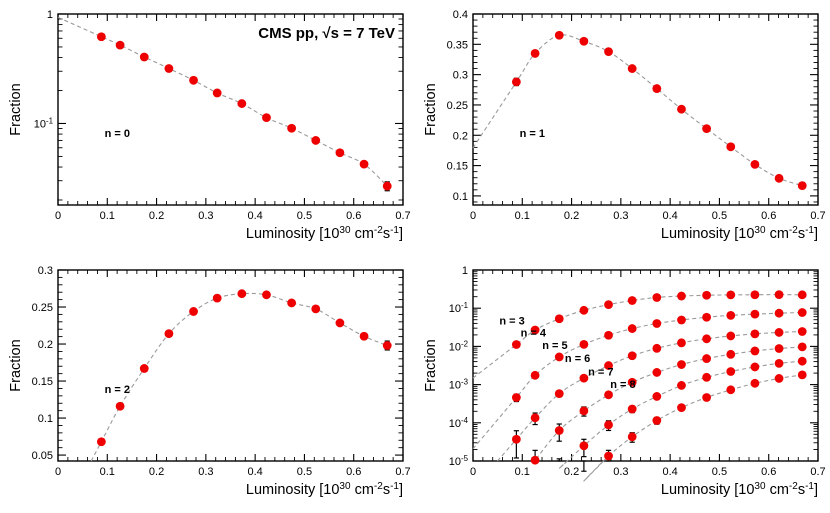 The width and height of the screenshot is (830, 513). I want to click on series-n8, so click(694, 426).